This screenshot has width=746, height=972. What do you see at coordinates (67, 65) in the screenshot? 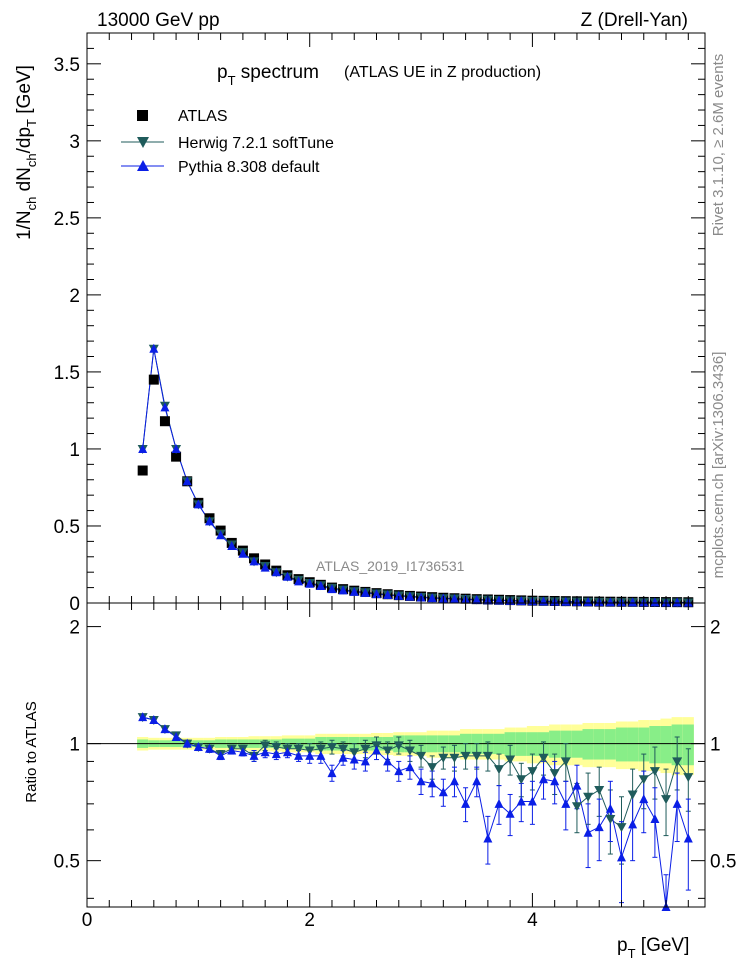
I see `main-y-tick-label: 3.5` at bounding box center [67, 65].